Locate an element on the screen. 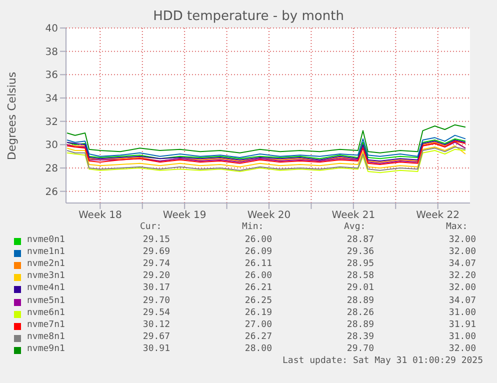  y-tick-label: 26 is located at coordinates (51, 192).